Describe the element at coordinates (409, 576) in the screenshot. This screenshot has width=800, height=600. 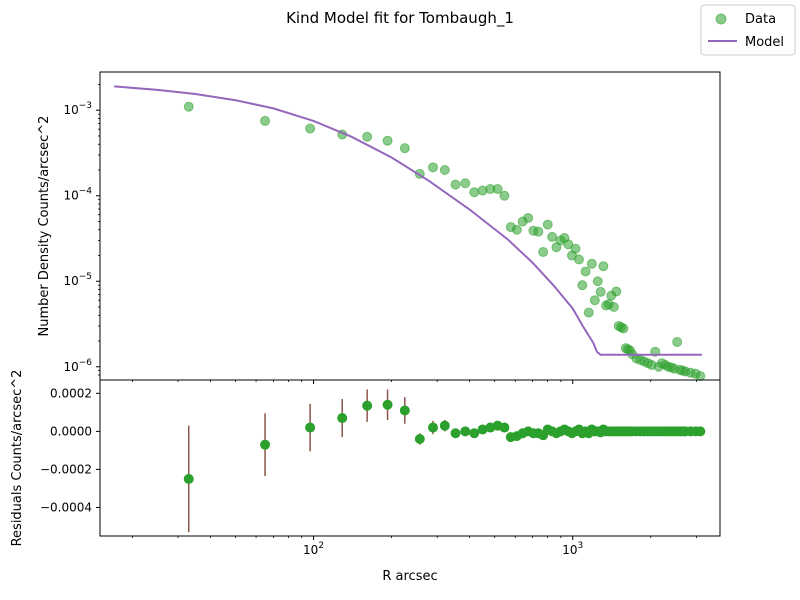
I see `x-axis-label: R arcsec` at that location.